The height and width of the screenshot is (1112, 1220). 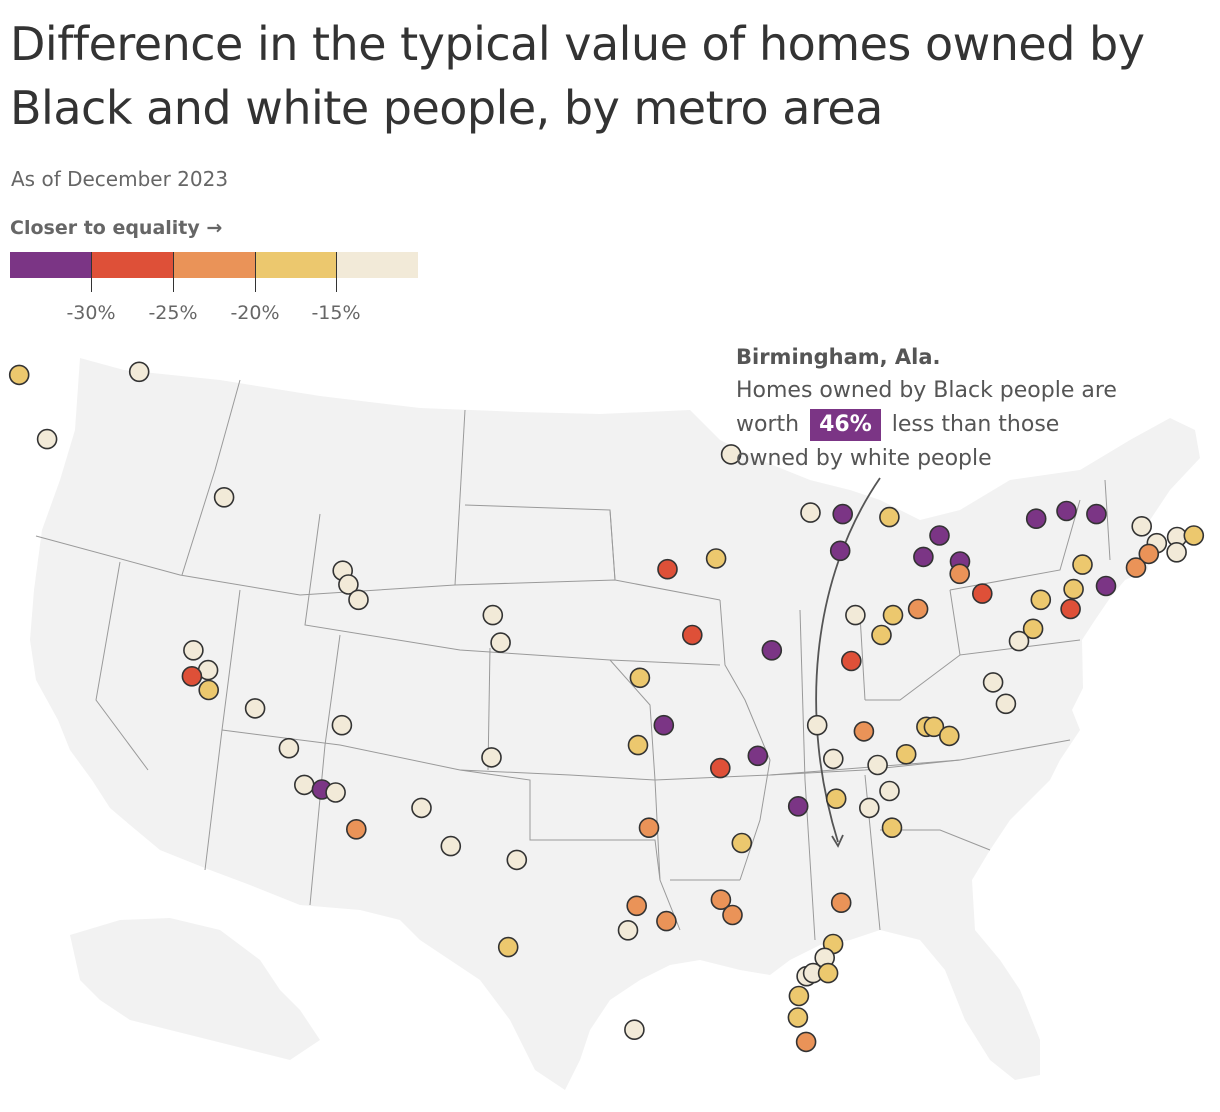 I want to click on metro-marker-san-antonio, so click(x=628, y=930).